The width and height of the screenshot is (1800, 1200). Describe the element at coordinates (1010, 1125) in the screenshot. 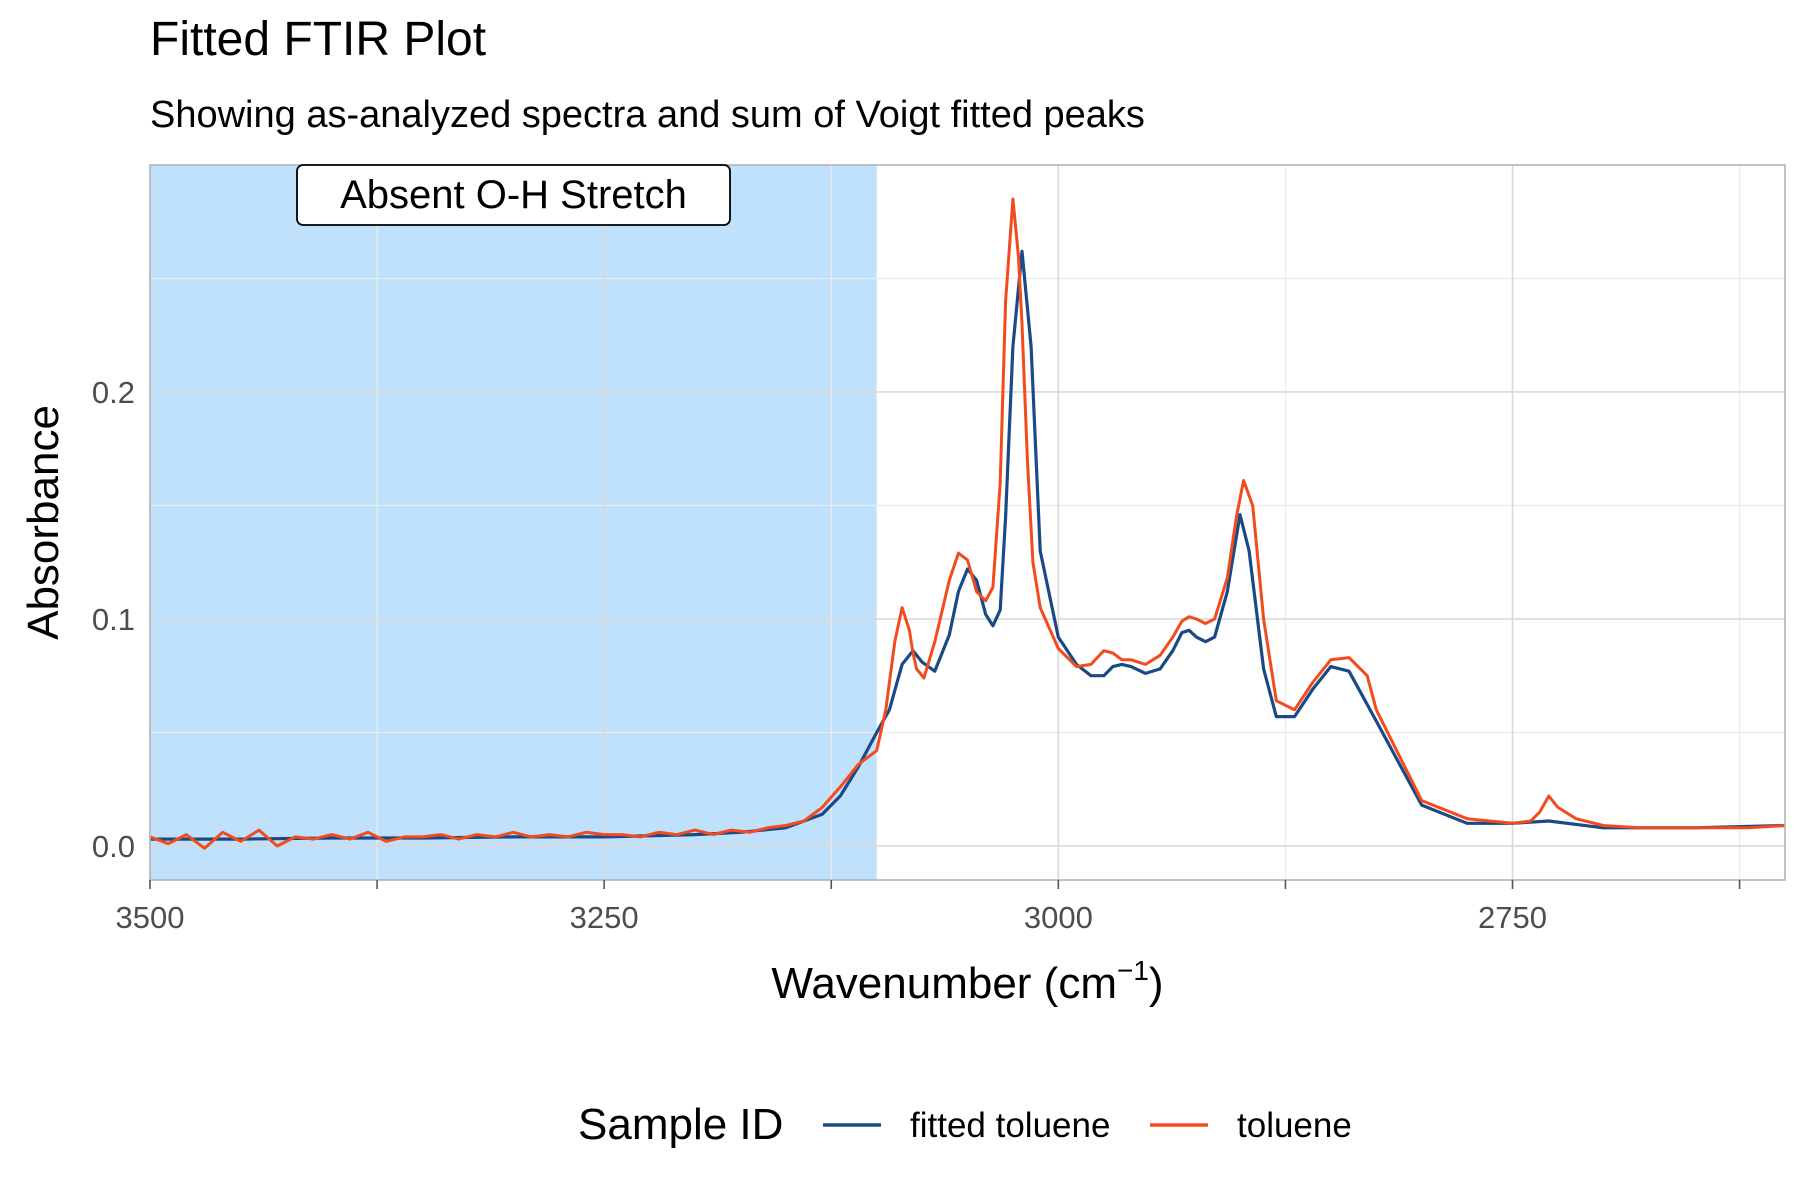

I see `legend-label-fitted-toluene: fitted toluene` at that location.